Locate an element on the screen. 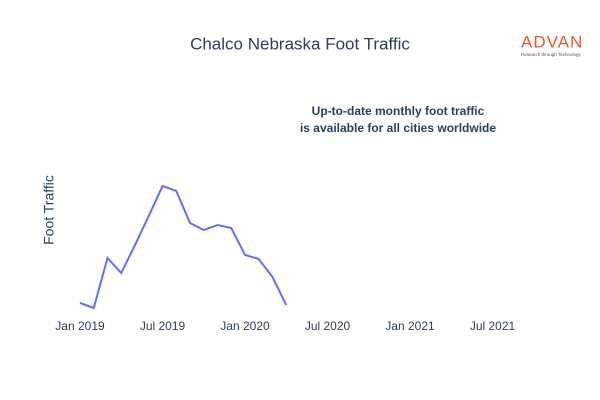  annotation: is available for all cities worldwide is located at coordinates (398, 128).